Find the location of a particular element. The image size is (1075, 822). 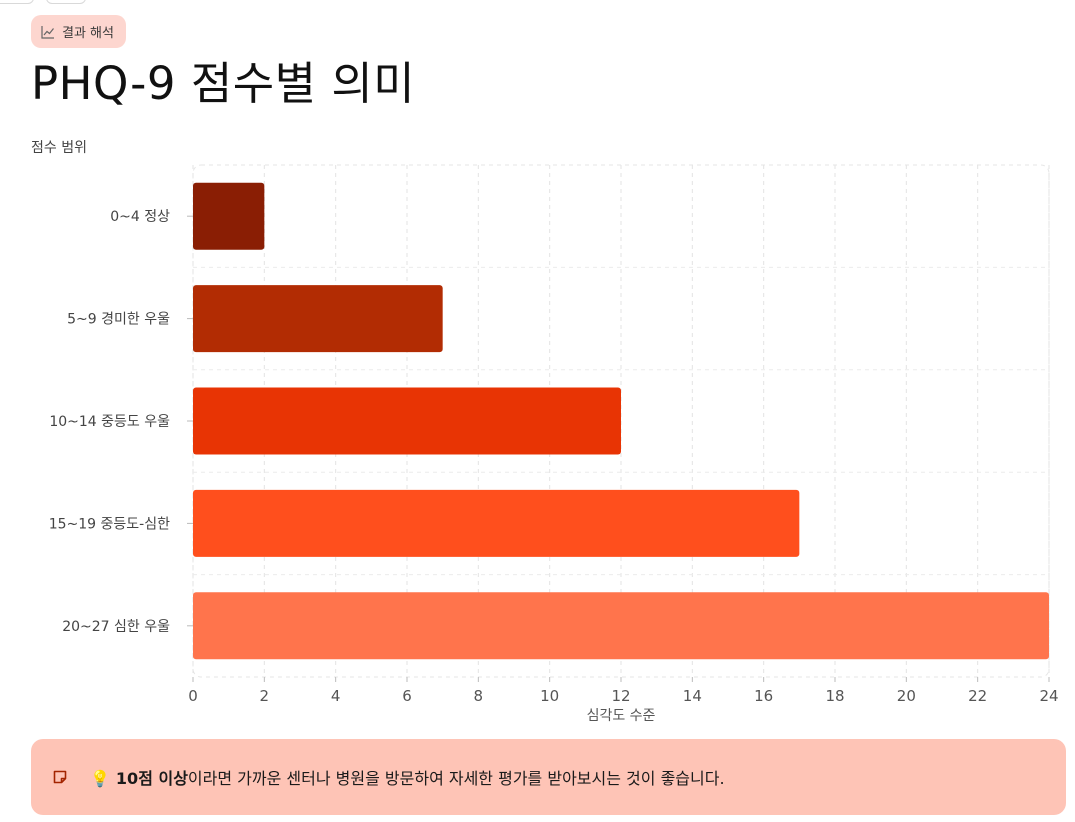

y-tick-label: 0~4 정상 is located at coordinates (140, 217).